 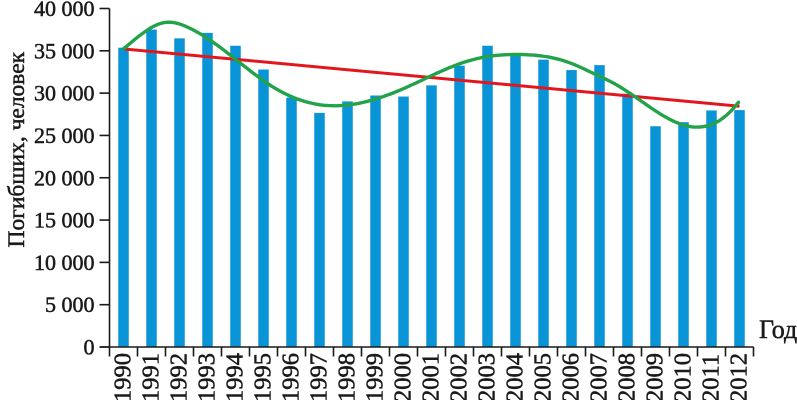 I want to click on svg-text: 1998, so click(x=347, y=376).